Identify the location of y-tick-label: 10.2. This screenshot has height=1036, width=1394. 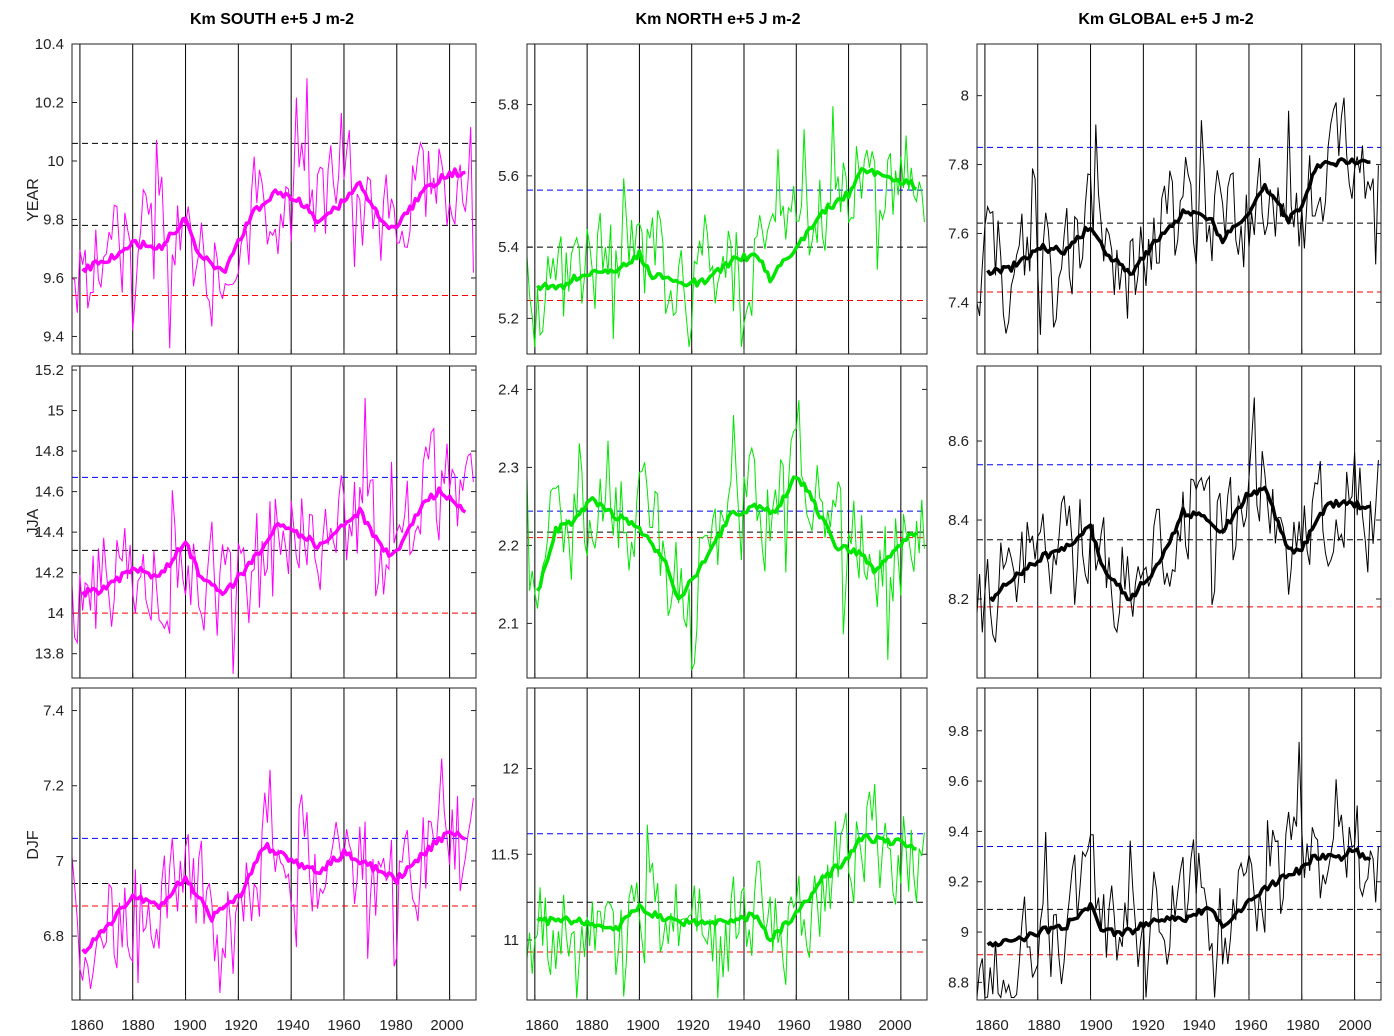
(49, 102).